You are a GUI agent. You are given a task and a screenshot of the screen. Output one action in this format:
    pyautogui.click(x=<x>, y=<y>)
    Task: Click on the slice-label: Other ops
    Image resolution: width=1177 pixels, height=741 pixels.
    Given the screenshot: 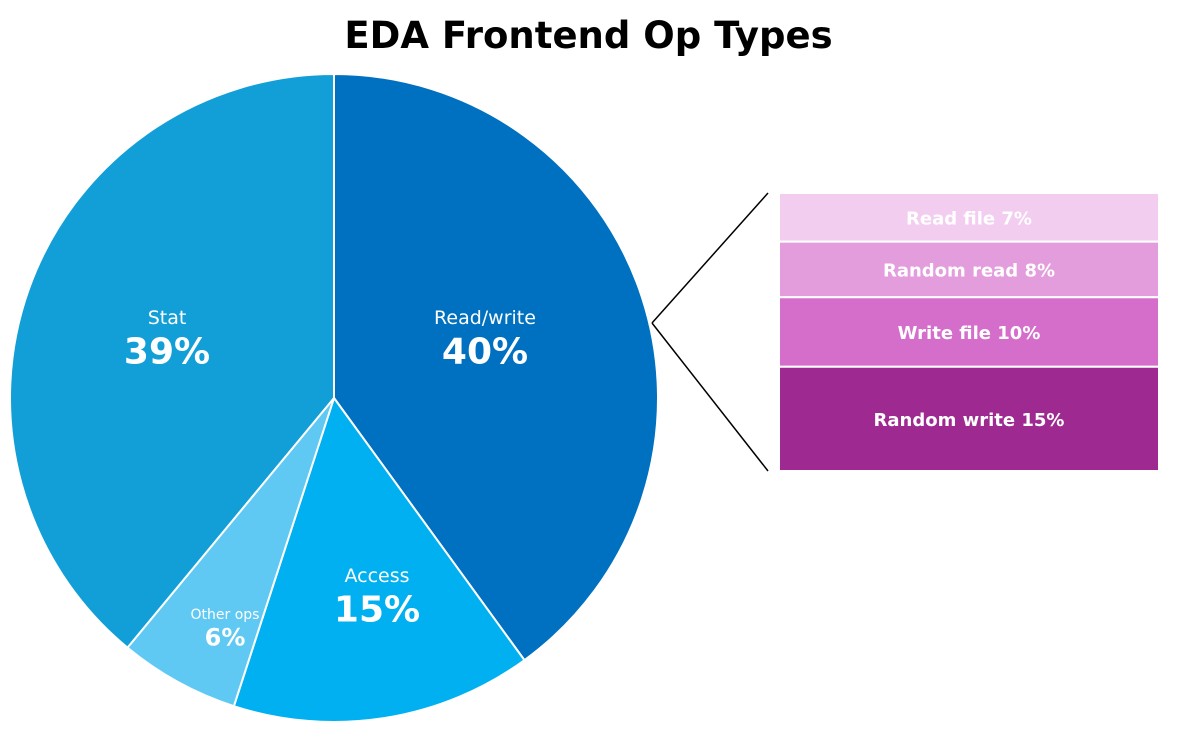 What is the action you would take?
    pyautogui.click(x=225, y=615)
    